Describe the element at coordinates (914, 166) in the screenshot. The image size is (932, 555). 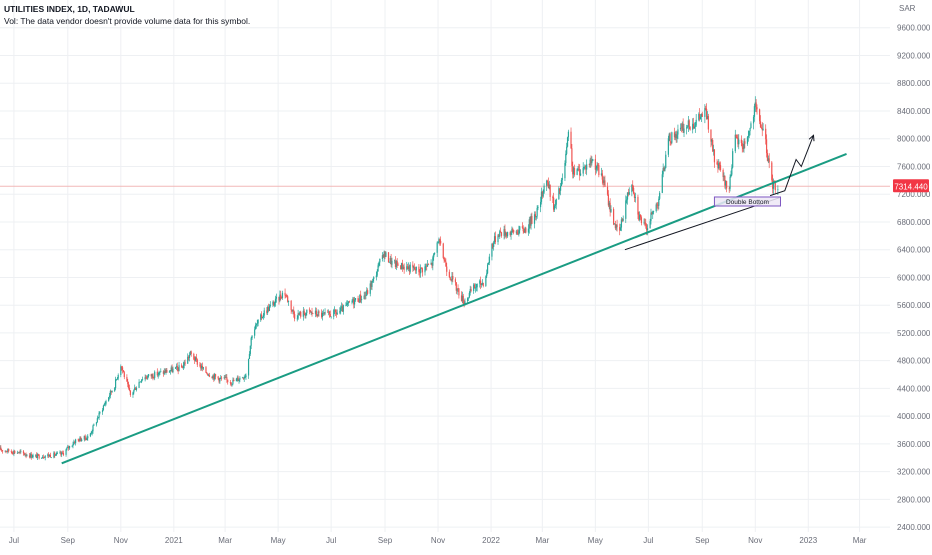
I see `price-tick-label: 7600.000` at that location.